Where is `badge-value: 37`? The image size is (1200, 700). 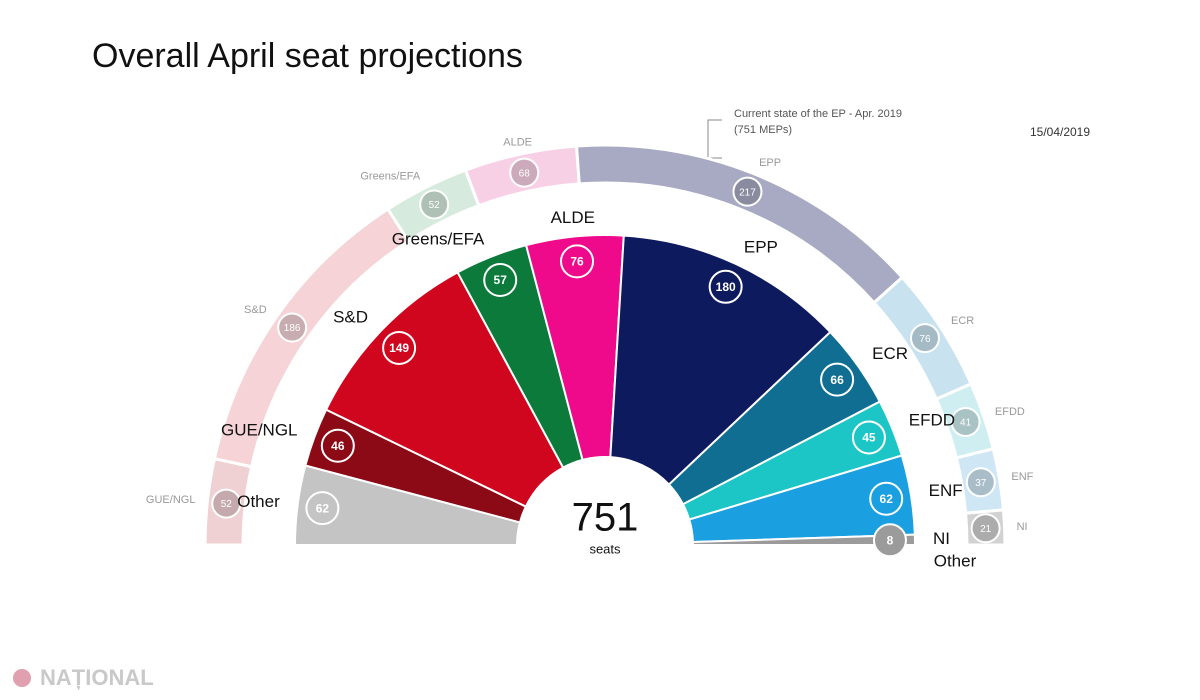 badge-value: 37 is located at coordinates (981, 483).